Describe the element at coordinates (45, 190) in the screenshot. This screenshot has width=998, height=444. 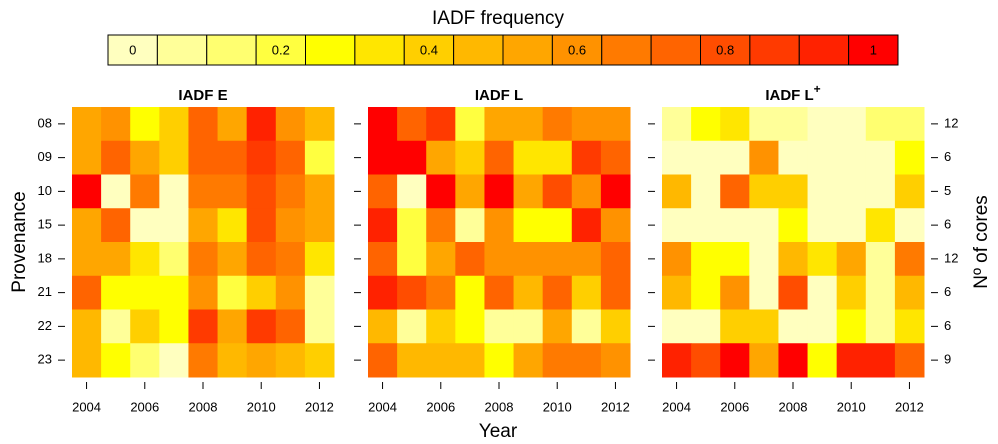
I see `y-tick-label: 10` at that location.